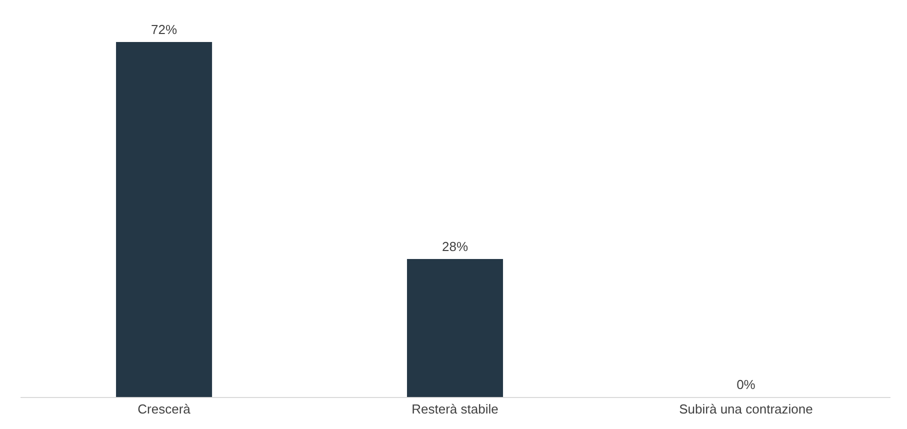 This screenshot has width=907, height=429. What do you see at coordinates (455, 246) in the screenshot?
I see `data-label: 28%` at bounding box center [455, 246].